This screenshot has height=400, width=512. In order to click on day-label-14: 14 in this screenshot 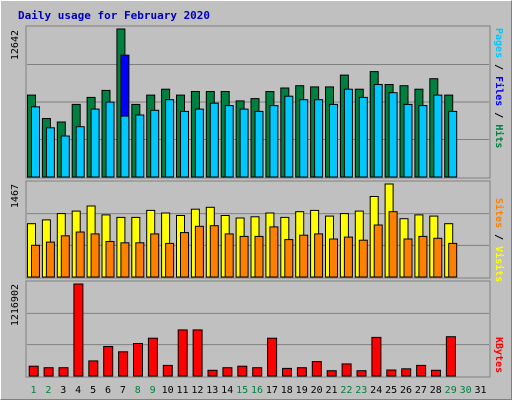, I will do `click(227, 390)`.